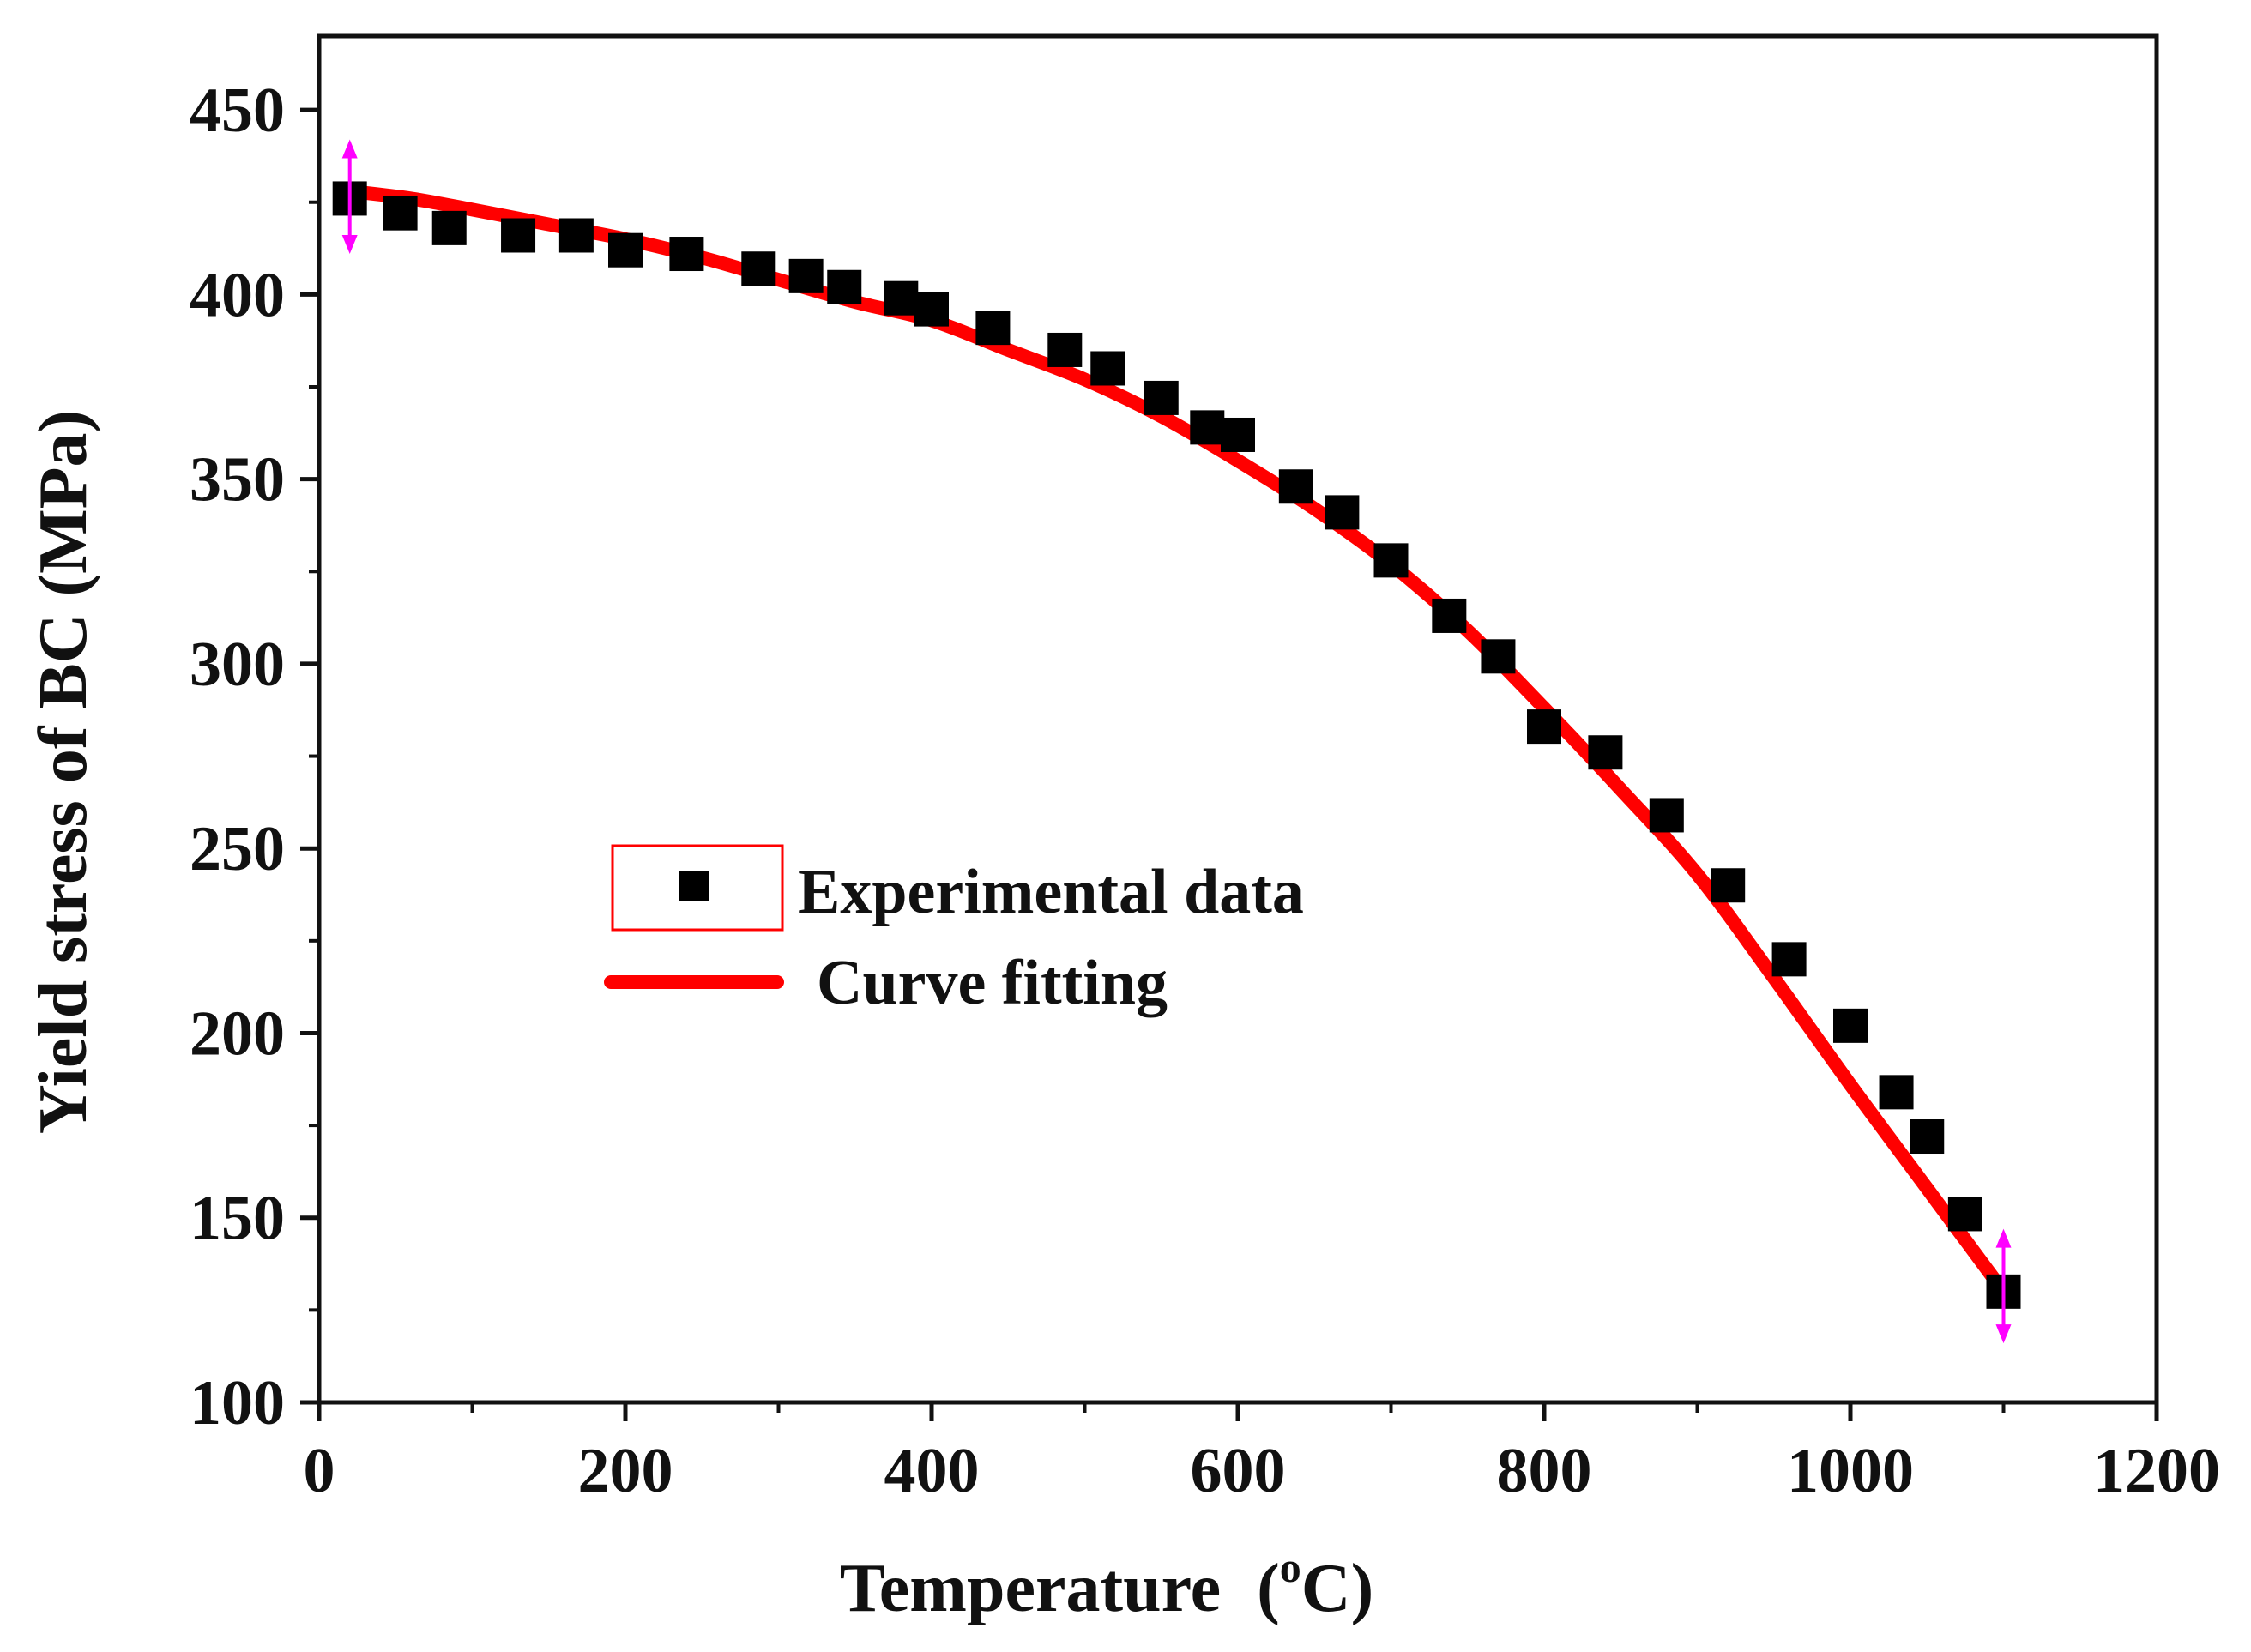  What do you see at coordinates (319, 1471) in the screenshot?
I see `x-tick-label: 0` at bounding box center [319, 1471].